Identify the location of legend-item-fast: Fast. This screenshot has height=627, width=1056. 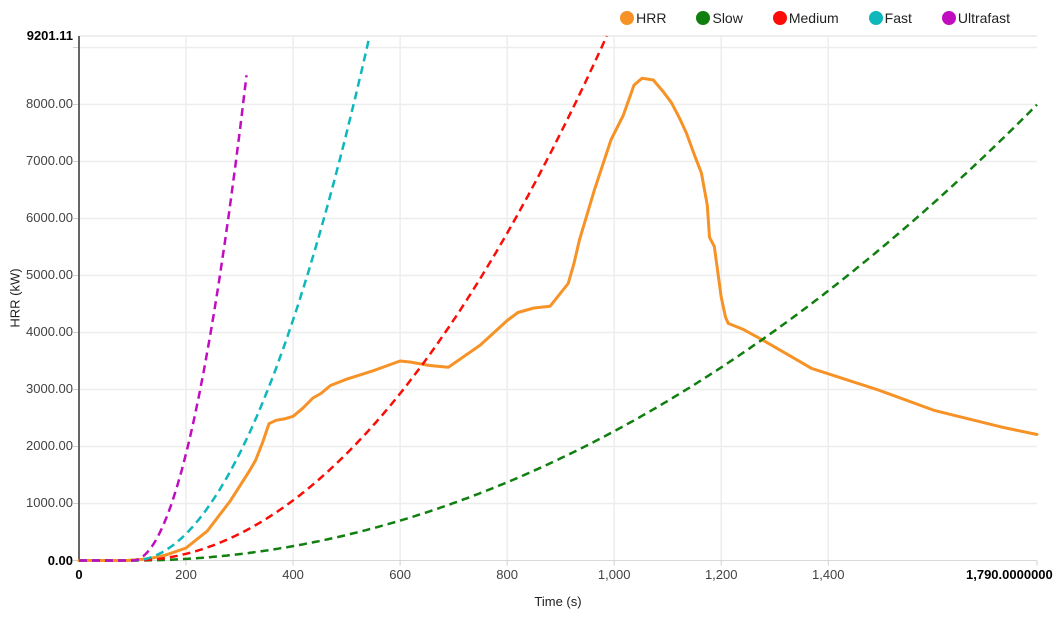
(890, 18).